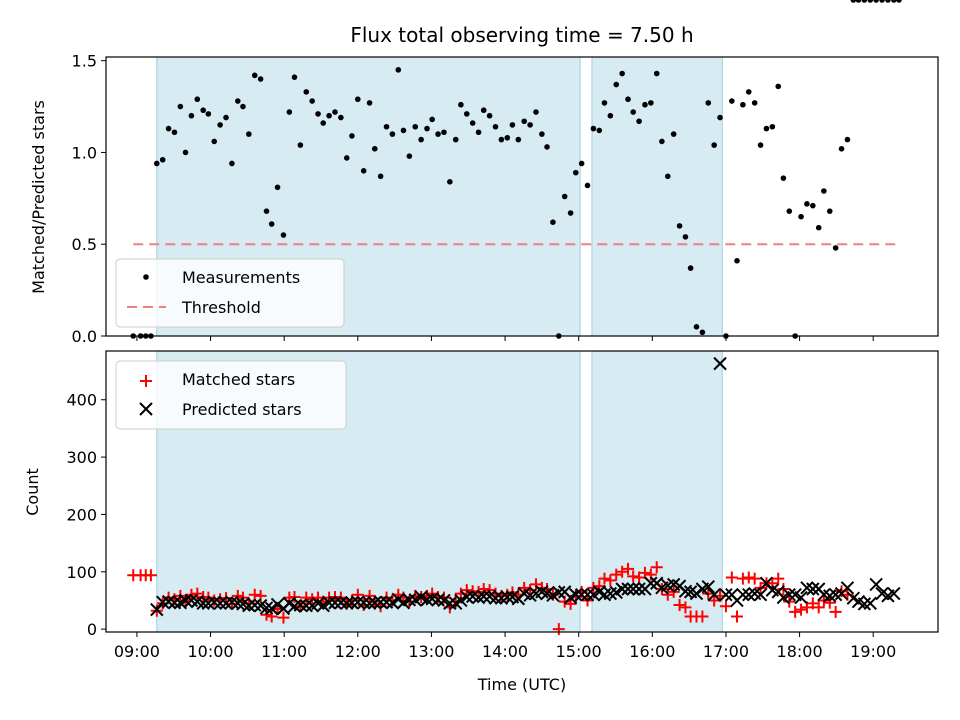  Describe the element at coordinates (505, 651) in the screenshot. I see `x-tick-label: 14:00` at that location.